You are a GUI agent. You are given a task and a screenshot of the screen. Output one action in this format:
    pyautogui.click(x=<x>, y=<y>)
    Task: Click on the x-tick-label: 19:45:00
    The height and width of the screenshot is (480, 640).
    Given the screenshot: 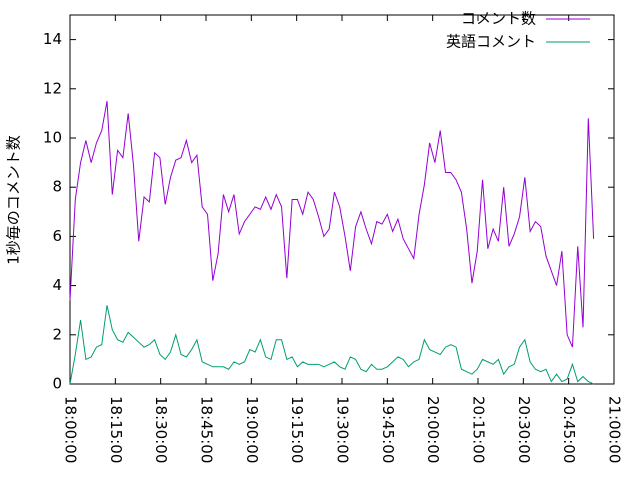 What is the action you would take?
    pyautogui.click(x=388, y=429)
    